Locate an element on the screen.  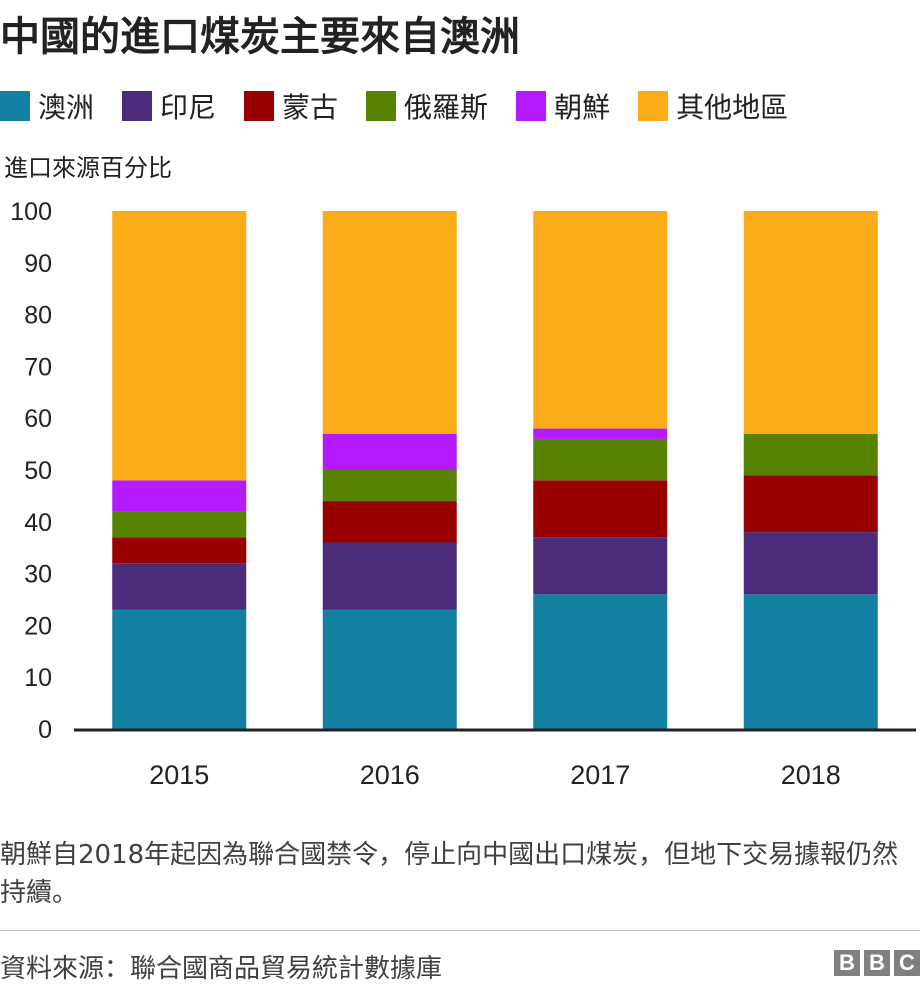
x-tick-label-2015: 2015 is located at coordinates (179, 775).